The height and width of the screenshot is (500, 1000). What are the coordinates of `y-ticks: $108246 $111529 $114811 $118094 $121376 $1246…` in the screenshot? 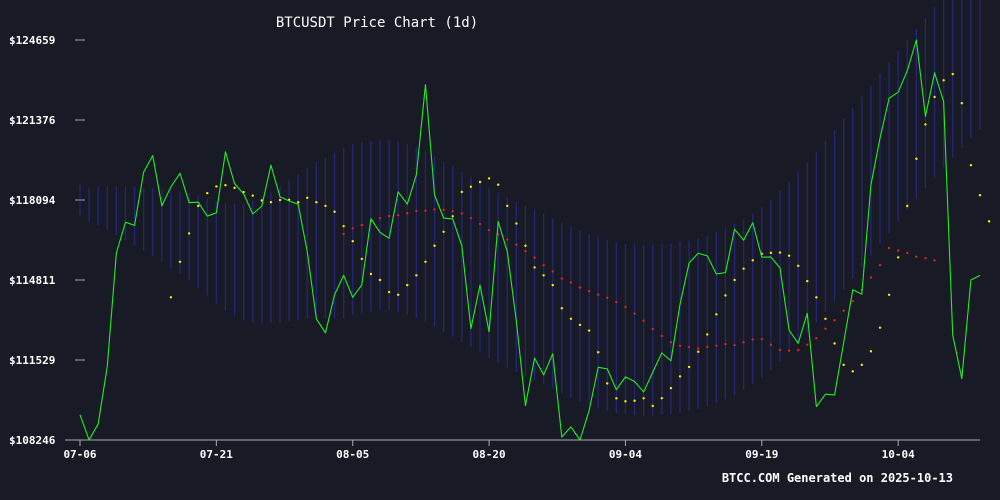 It's located at (47, 240).